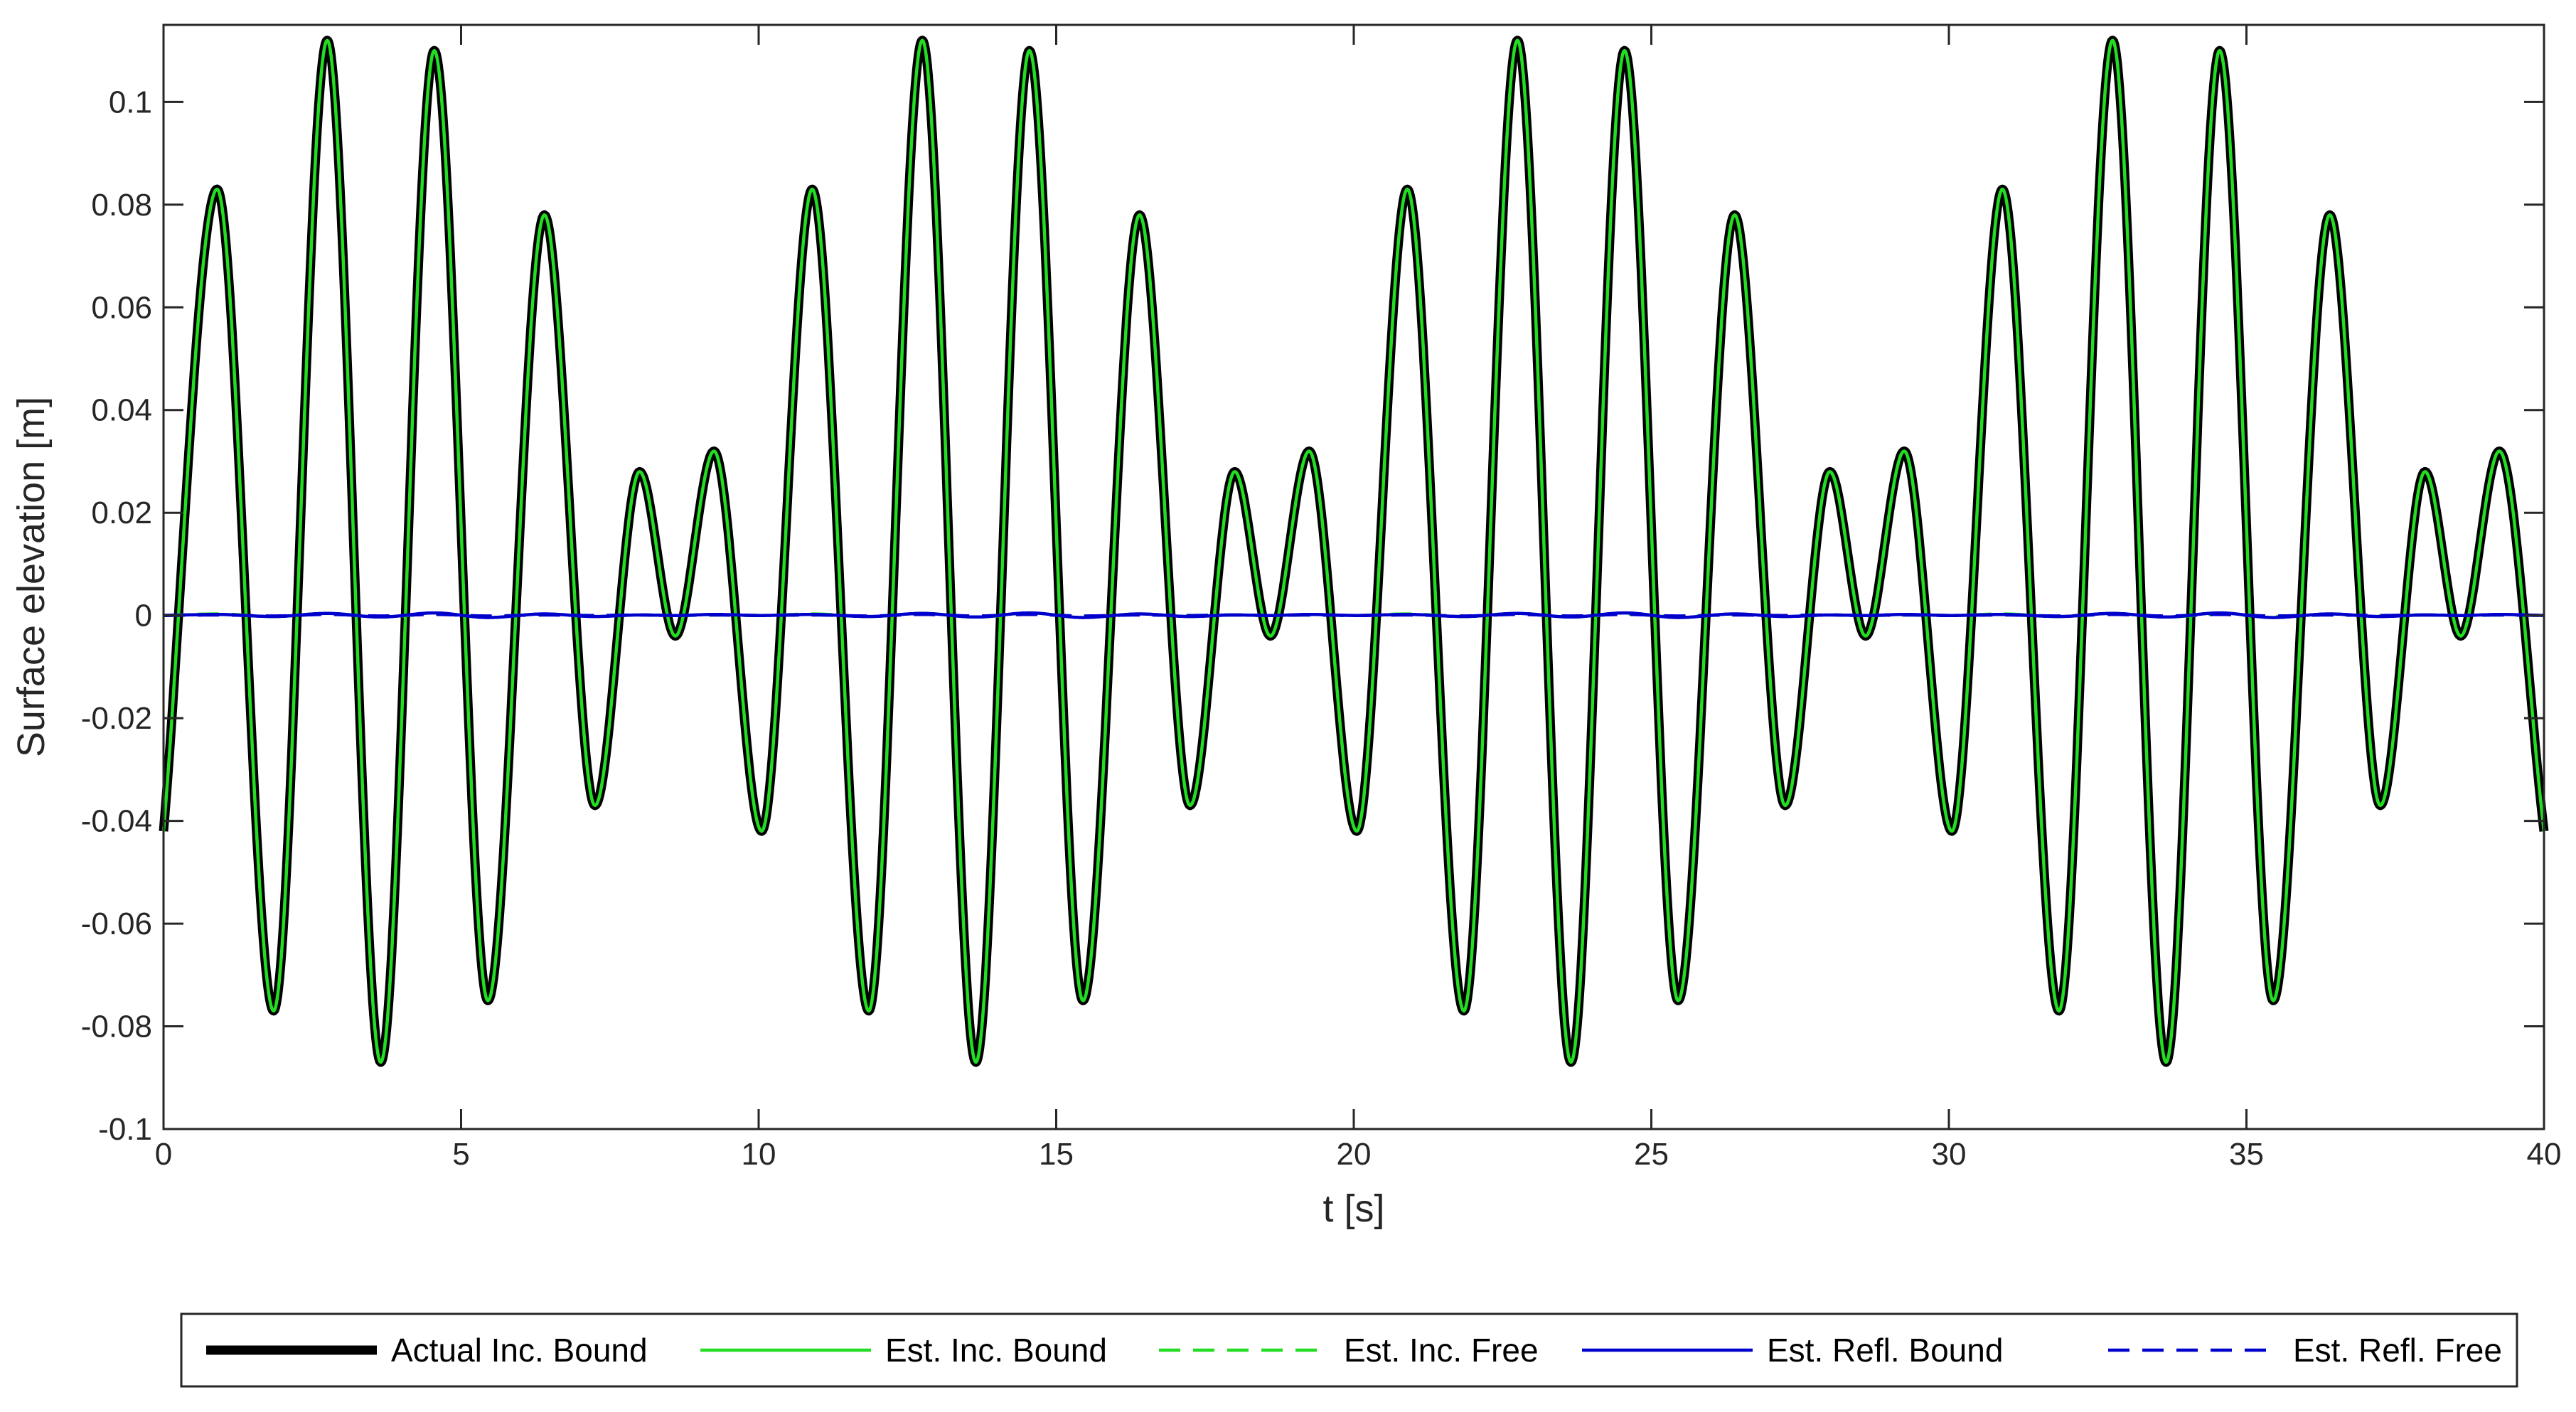 This screenshot has width=2576, height=1412. I want to click on y-tick-label: 0, so click(143, 616).